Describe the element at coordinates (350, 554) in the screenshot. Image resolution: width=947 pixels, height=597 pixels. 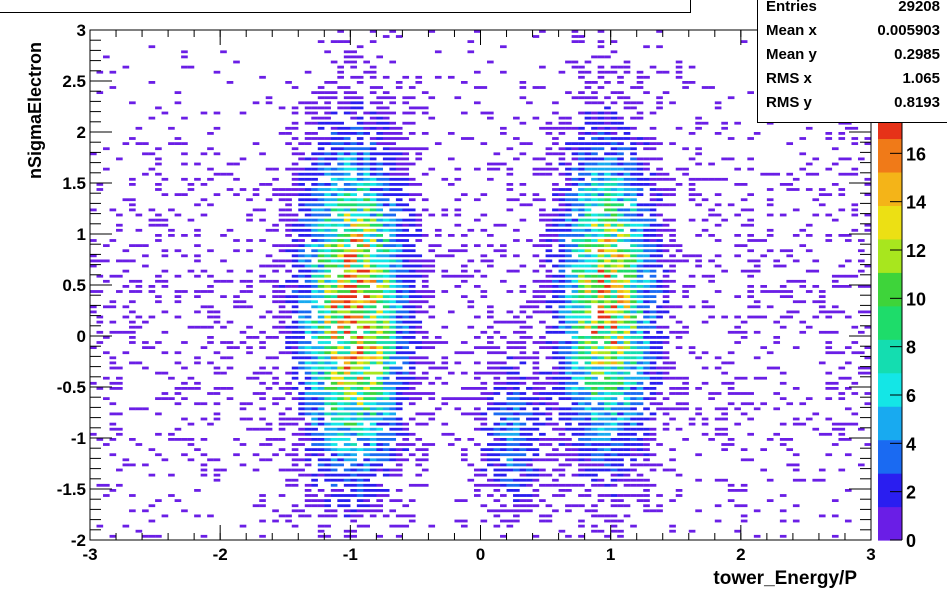
I see `x-tick-label: -1` at that location.